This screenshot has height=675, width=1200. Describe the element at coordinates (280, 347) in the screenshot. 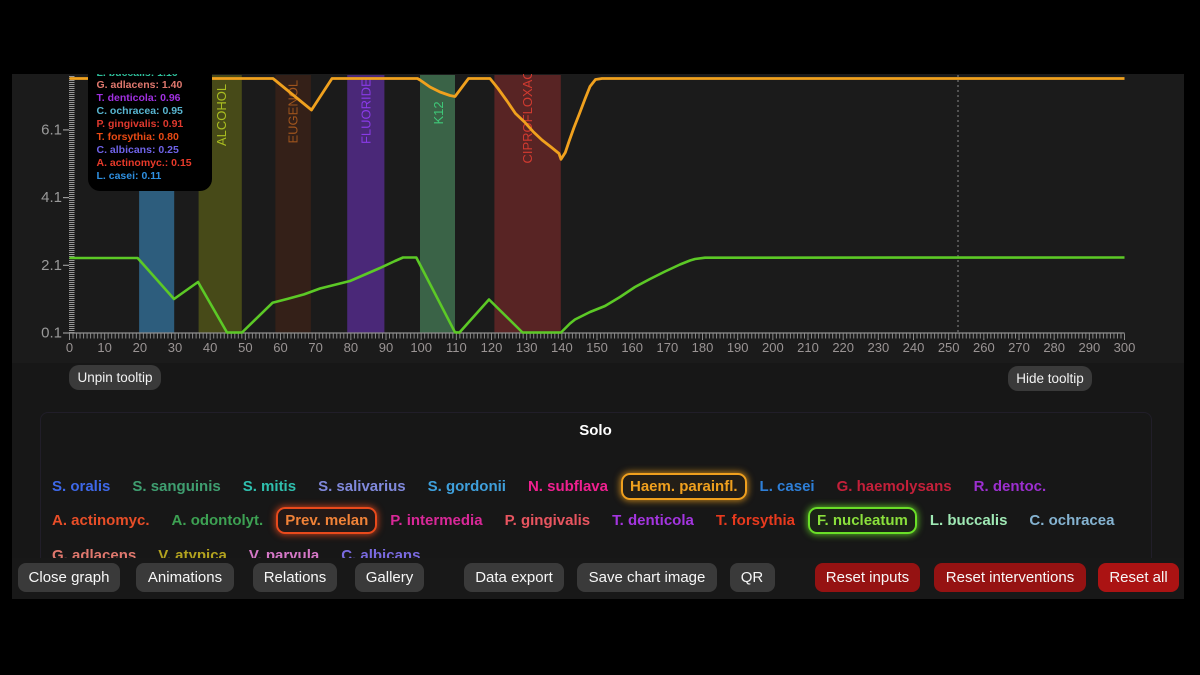

I see `svg-text: 60` at that location.